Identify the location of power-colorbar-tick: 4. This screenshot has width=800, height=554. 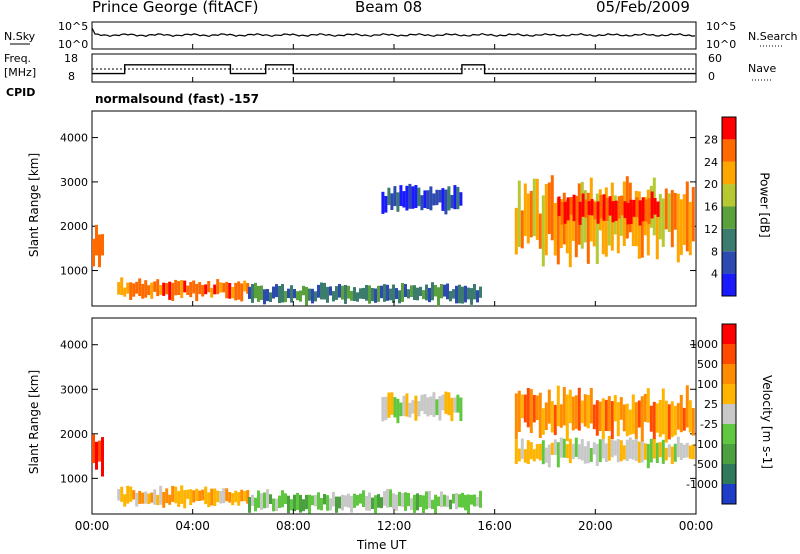
(714, 274).